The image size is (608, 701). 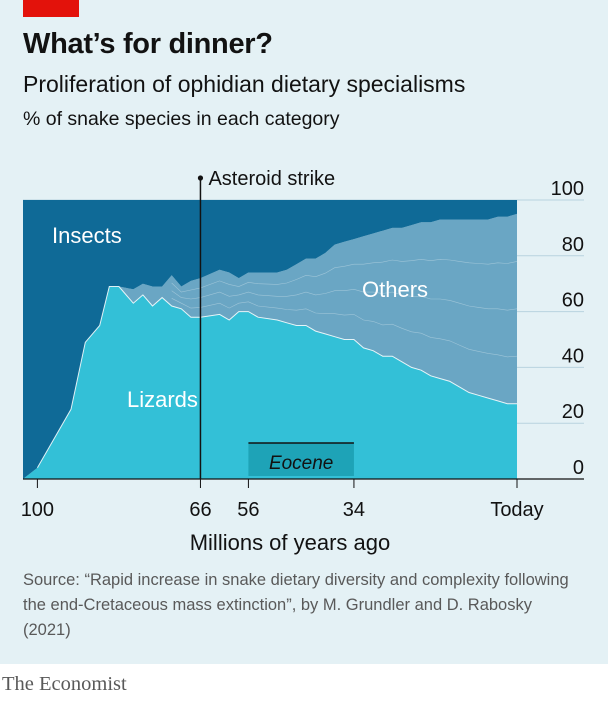 I want to click on chart-unit-label: % of snake species in each category, so click(x=181, y=119).